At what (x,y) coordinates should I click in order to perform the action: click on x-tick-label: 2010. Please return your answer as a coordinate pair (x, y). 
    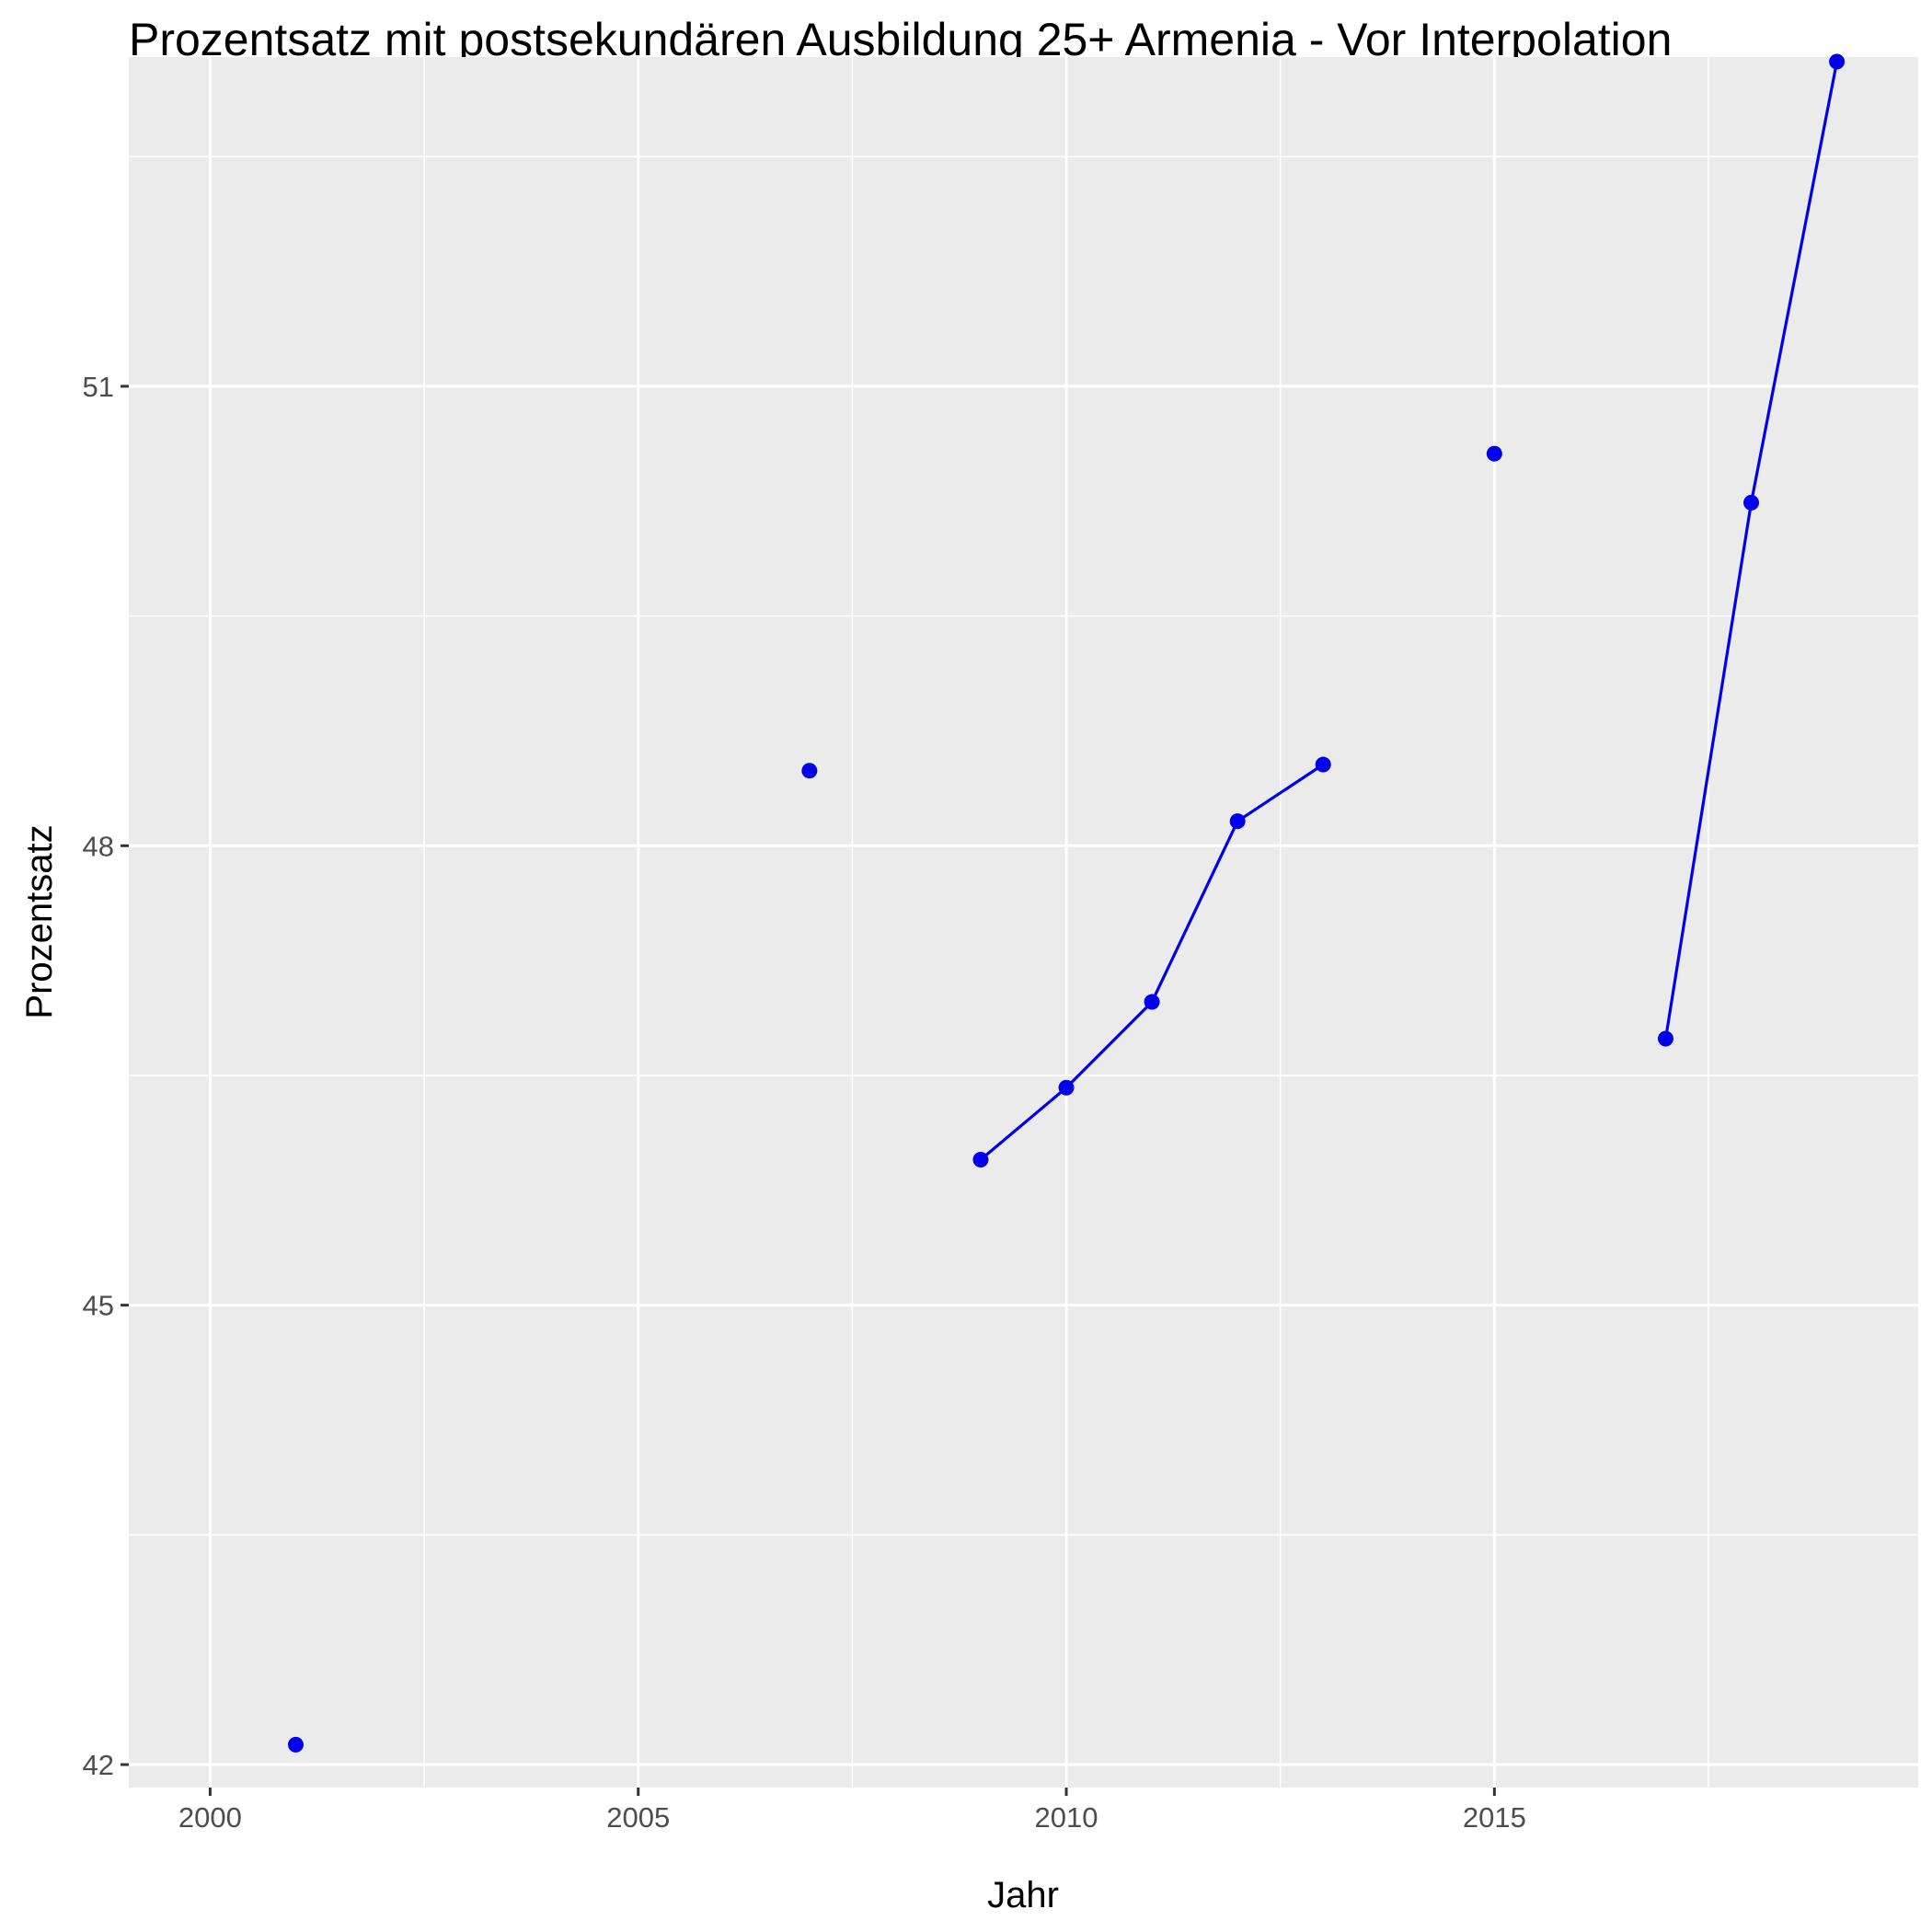
    Looking at the image, I should click on (1066, 1817).